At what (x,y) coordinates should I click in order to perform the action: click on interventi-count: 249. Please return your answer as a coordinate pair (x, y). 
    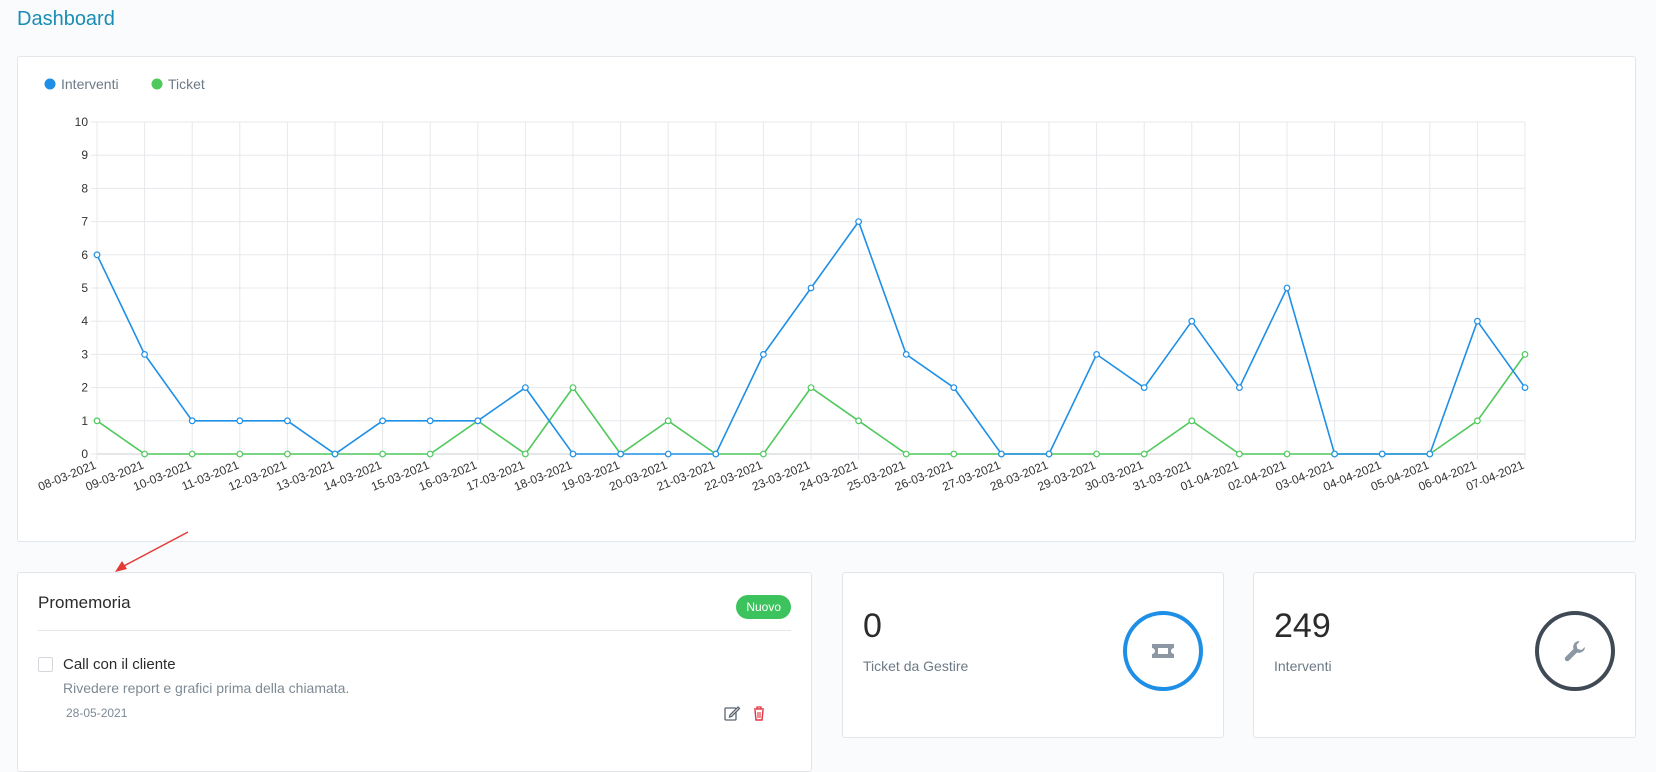
    Looking at the image, I should click on (1302, 626).